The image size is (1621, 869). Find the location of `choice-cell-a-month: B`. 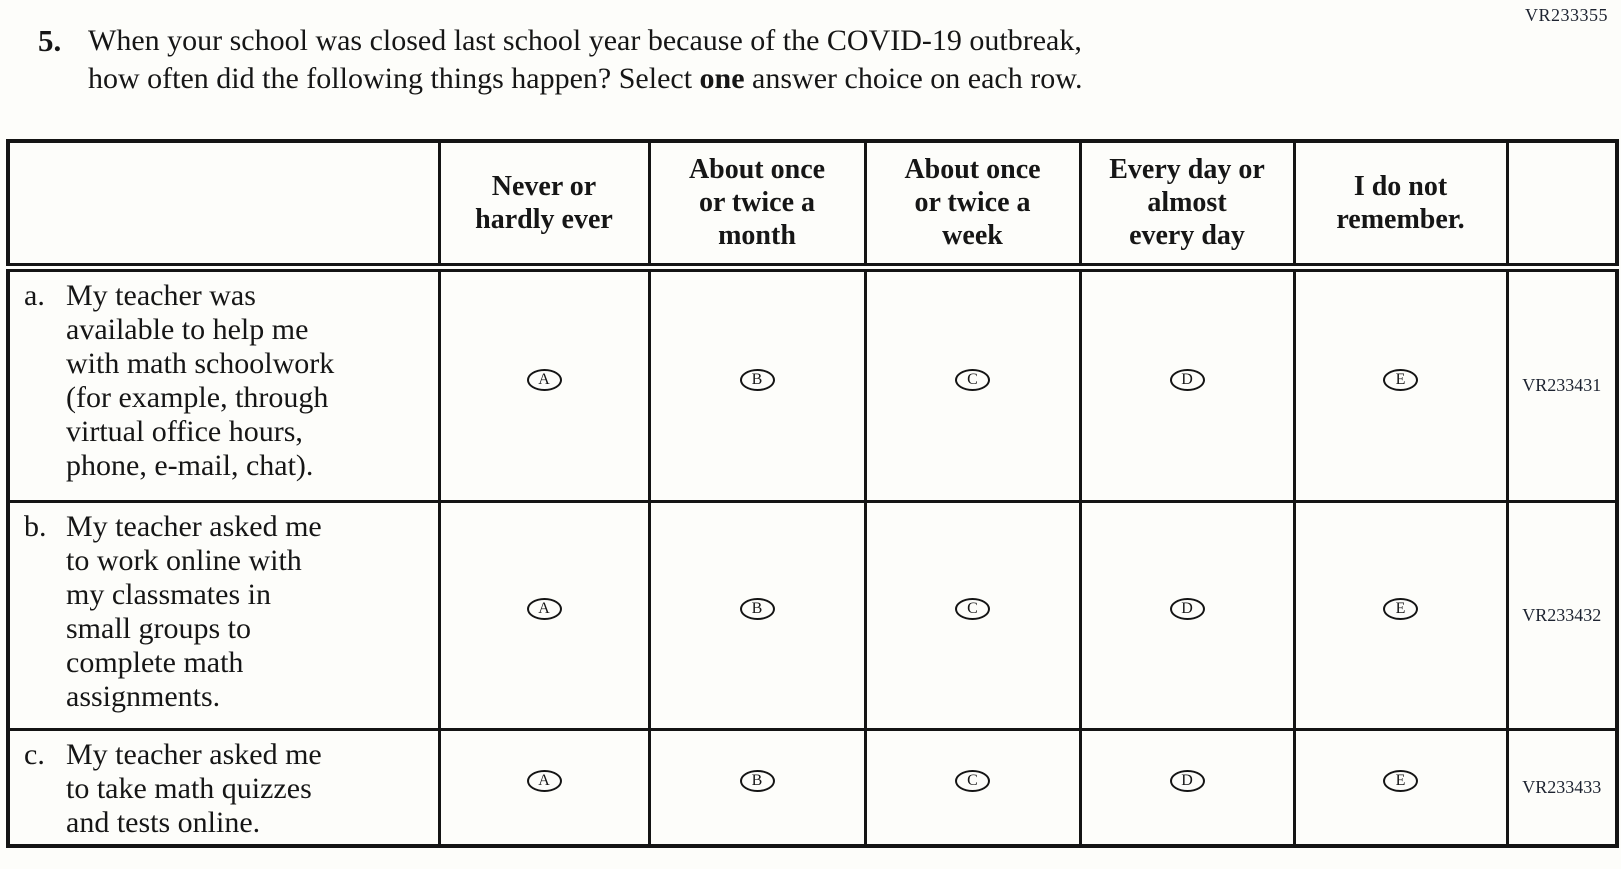

choice-cell-a-month: B is located at coordinates (757, 384).